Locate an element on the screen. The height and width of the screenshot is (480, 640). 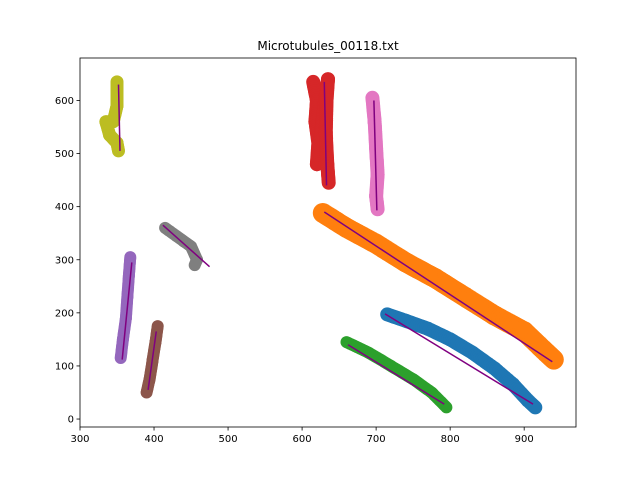
x-tick-label: 600 is located at coordinates (302, 439).